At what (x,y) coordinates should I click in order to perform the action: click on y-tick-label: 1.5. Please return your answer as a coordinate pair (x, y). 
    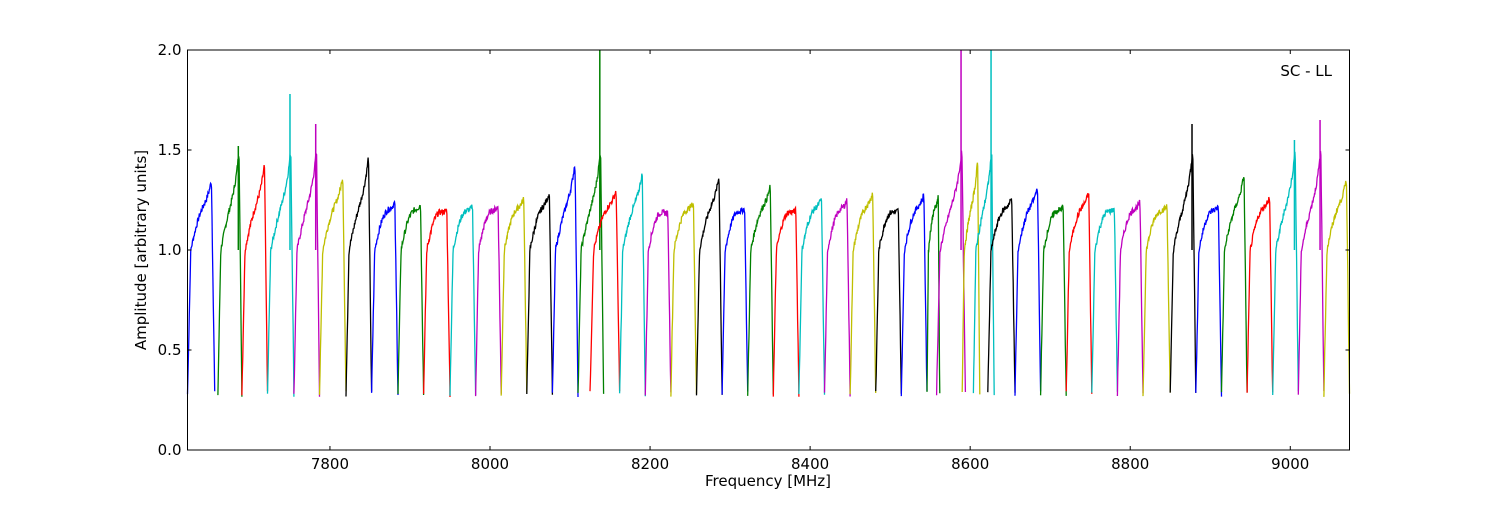
    Looking at the image, I should click on (170, 150).